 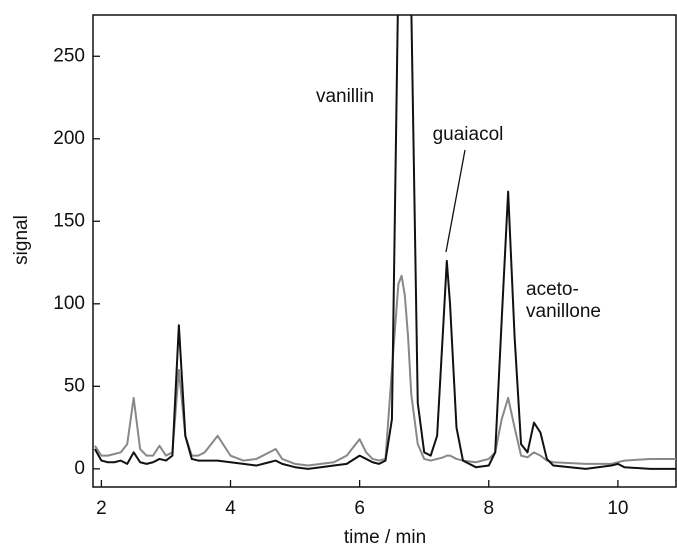 I want to click on y-axis-label: signal, so click(x=21, y=240).